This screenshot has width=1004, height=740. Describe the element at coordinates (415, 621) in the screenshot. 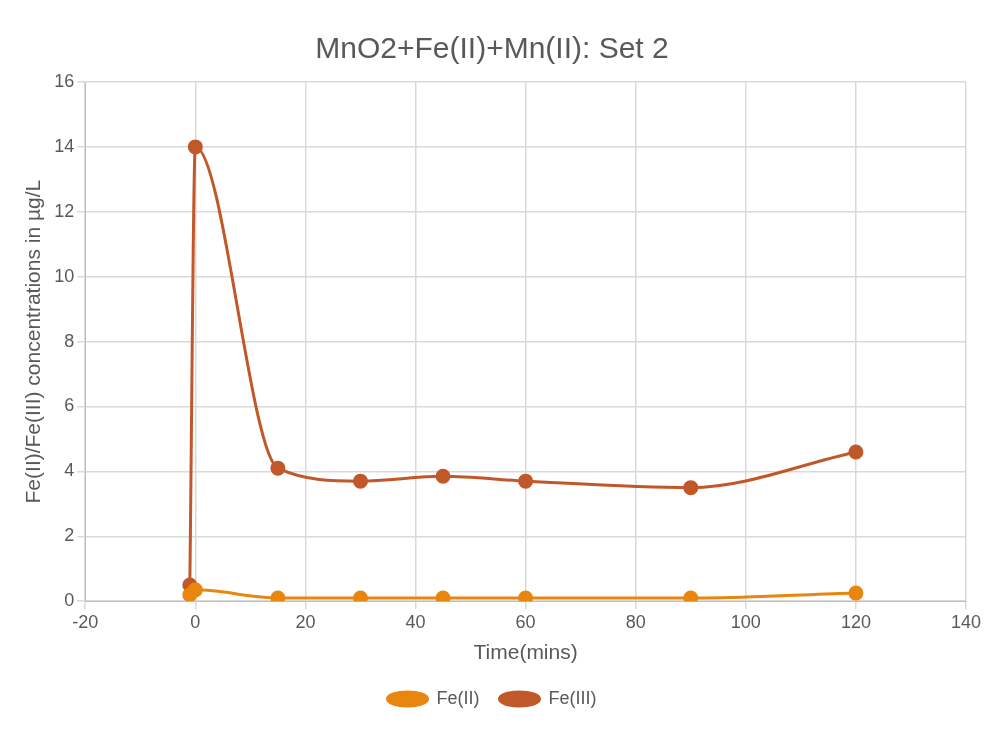

I see `x-tick-label: 40` at that location.